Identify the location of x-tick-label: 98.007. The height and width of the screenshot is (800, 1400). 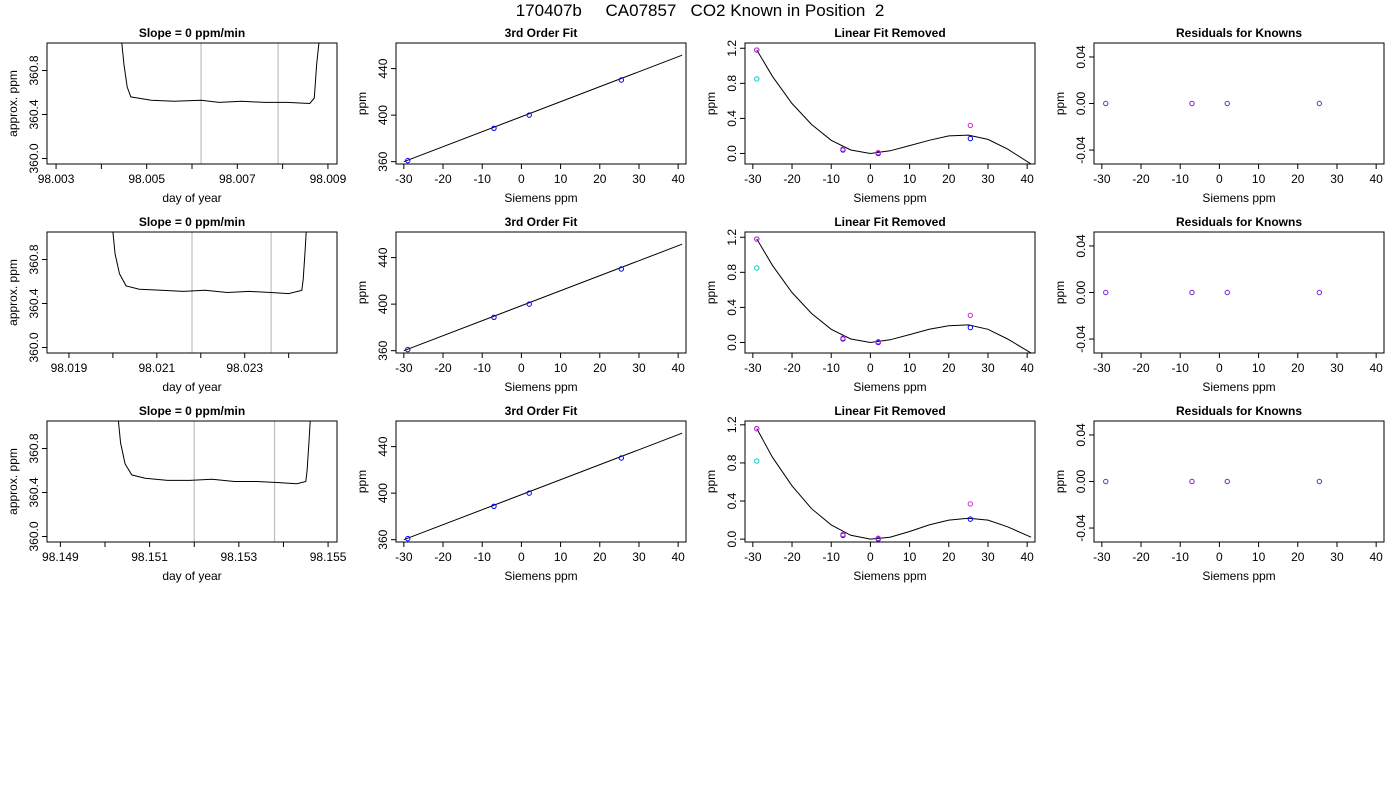
(237, 179).